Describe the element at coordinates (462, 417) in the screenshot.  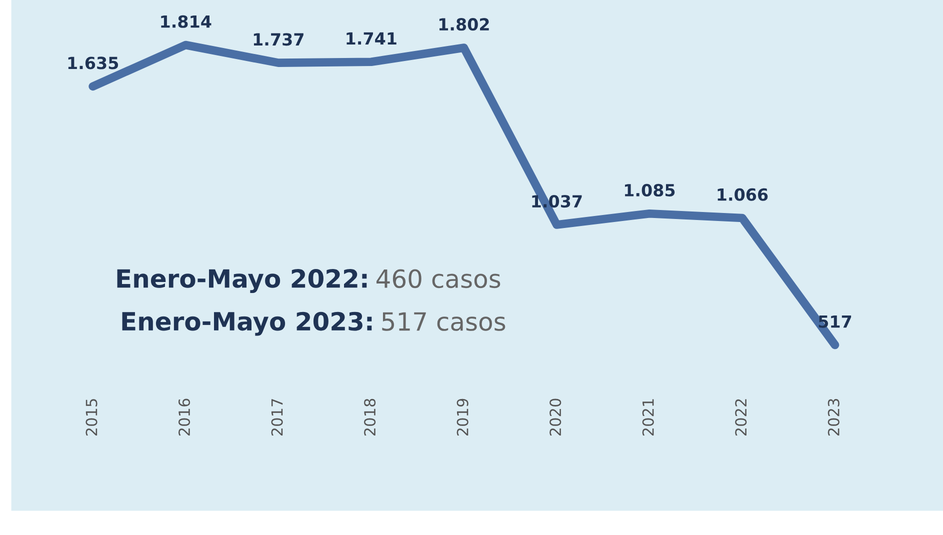
I see `x-tick-label: 2019` at that location.